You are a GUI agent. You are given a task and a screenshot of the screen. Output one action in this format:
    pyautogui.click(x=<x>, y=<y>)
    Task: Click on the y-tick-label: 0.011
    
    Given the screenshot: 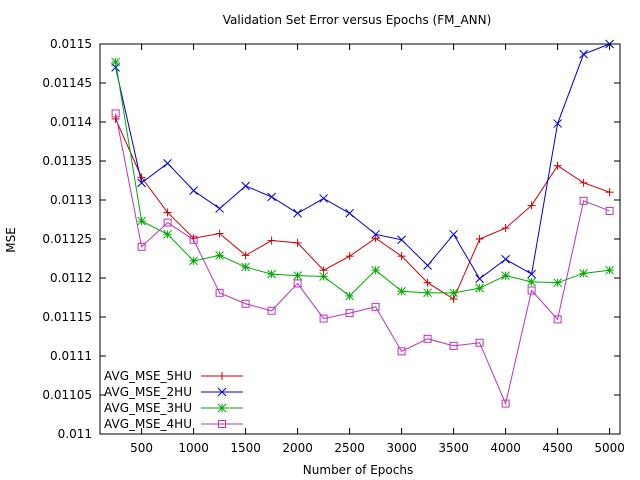 What is the action you would take?
    pyautogui.click(x=75, y=434)
    